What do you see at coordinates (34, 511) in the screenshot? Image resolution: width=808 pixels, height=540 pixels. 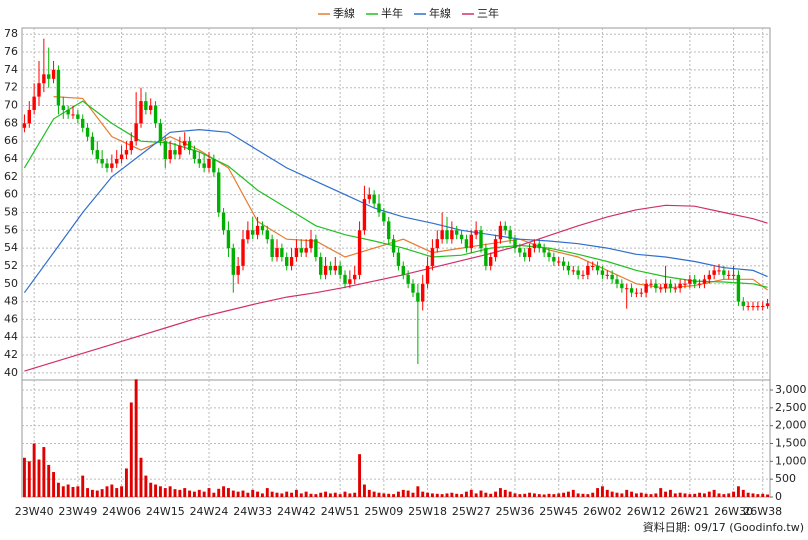 I see `x-tick-label: 23W40` at bounding box center [34, 511].